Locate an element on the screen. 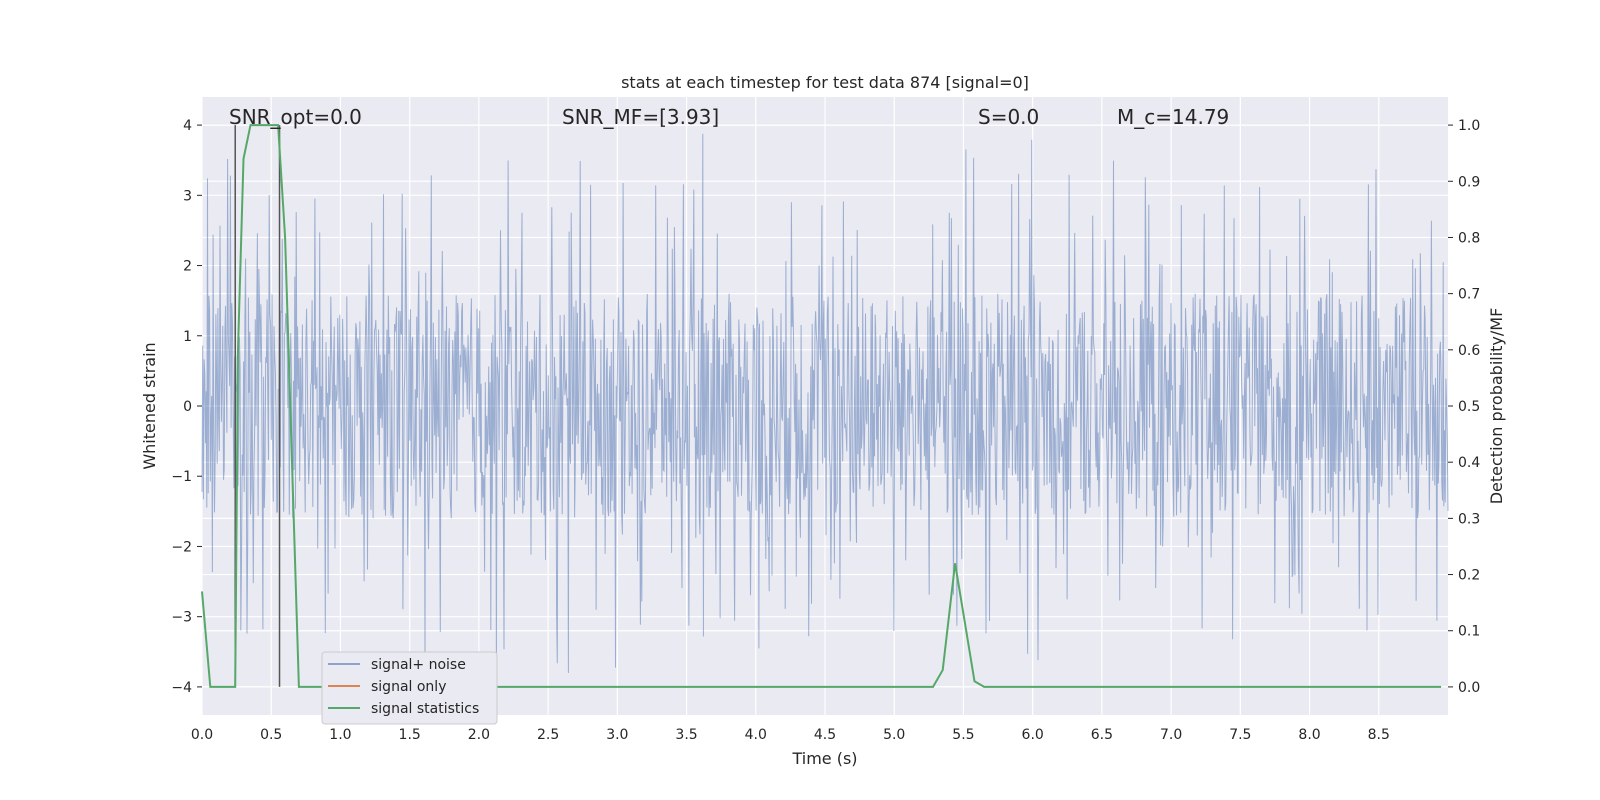 The width and height of the screenshot is (1600, 800). x-tick-label: 4.5 is located at coordinates (825, 735).